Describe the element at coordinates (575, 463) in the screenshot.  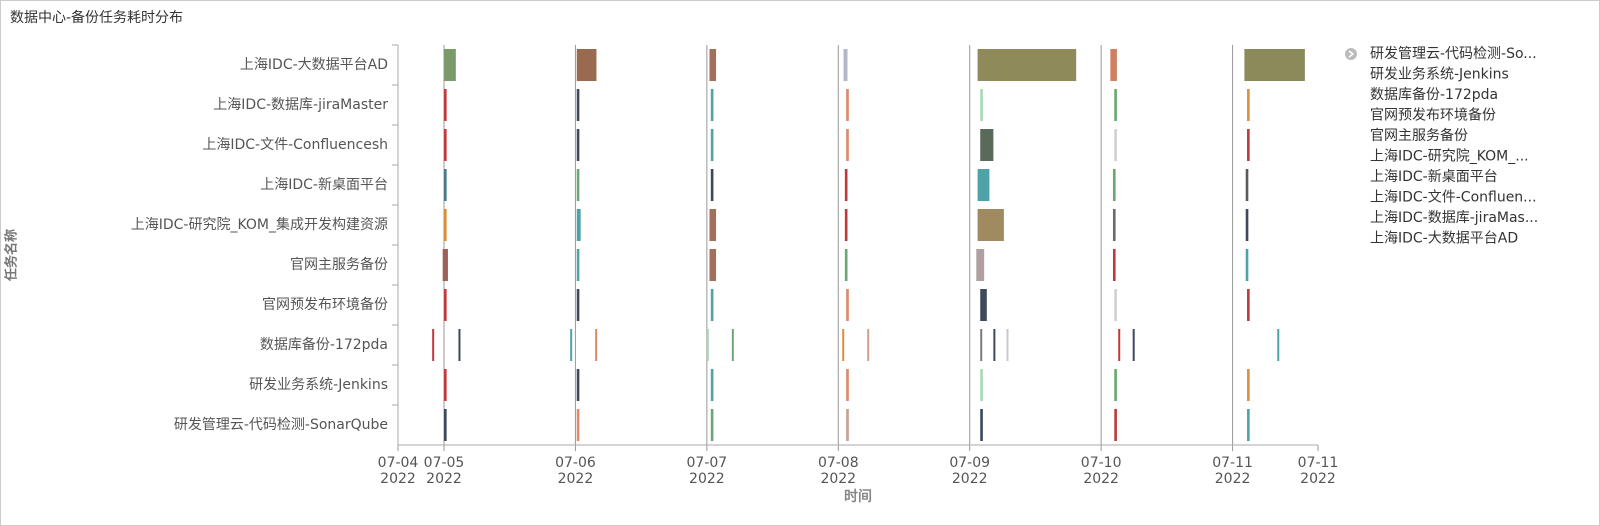
I see `x-tick-label: 07-06` at that location.